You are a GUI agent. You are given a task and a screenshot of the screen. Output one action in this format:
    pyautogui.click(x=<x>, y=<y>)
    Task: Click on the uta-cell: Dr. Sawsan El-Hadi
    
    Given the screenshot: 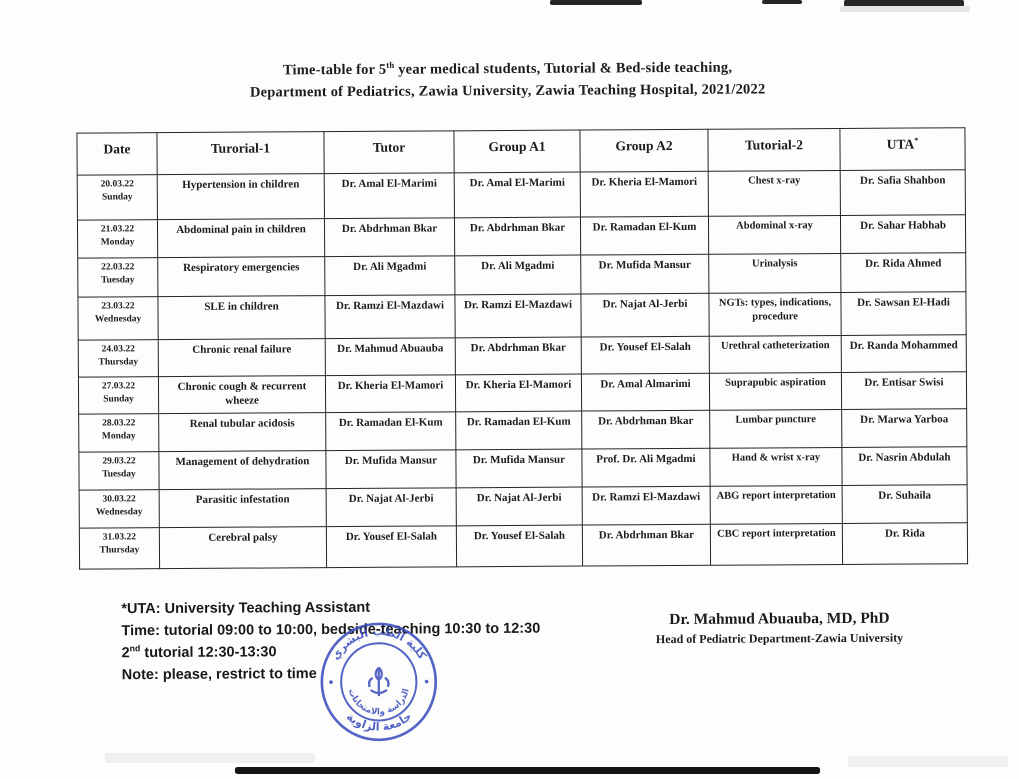 What is the action you would take?
    pyautogui.click(x=903, y=313)
    